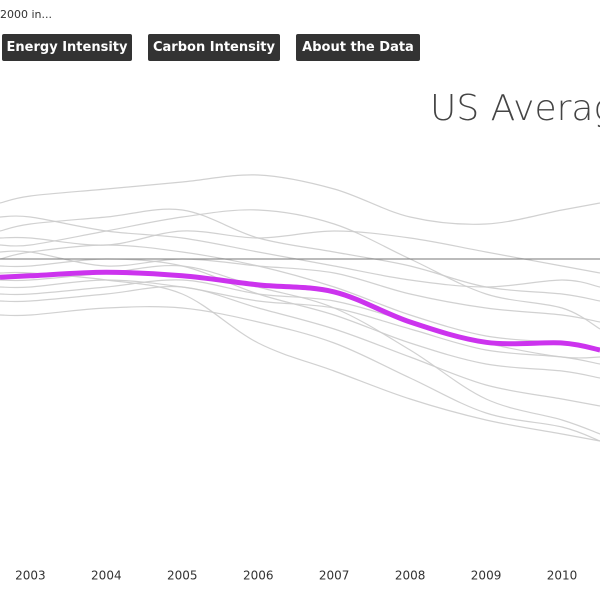  Describe the element at coordinates (334, 576) in the screenshot. I see `x-tick-label: 2007` at that location.